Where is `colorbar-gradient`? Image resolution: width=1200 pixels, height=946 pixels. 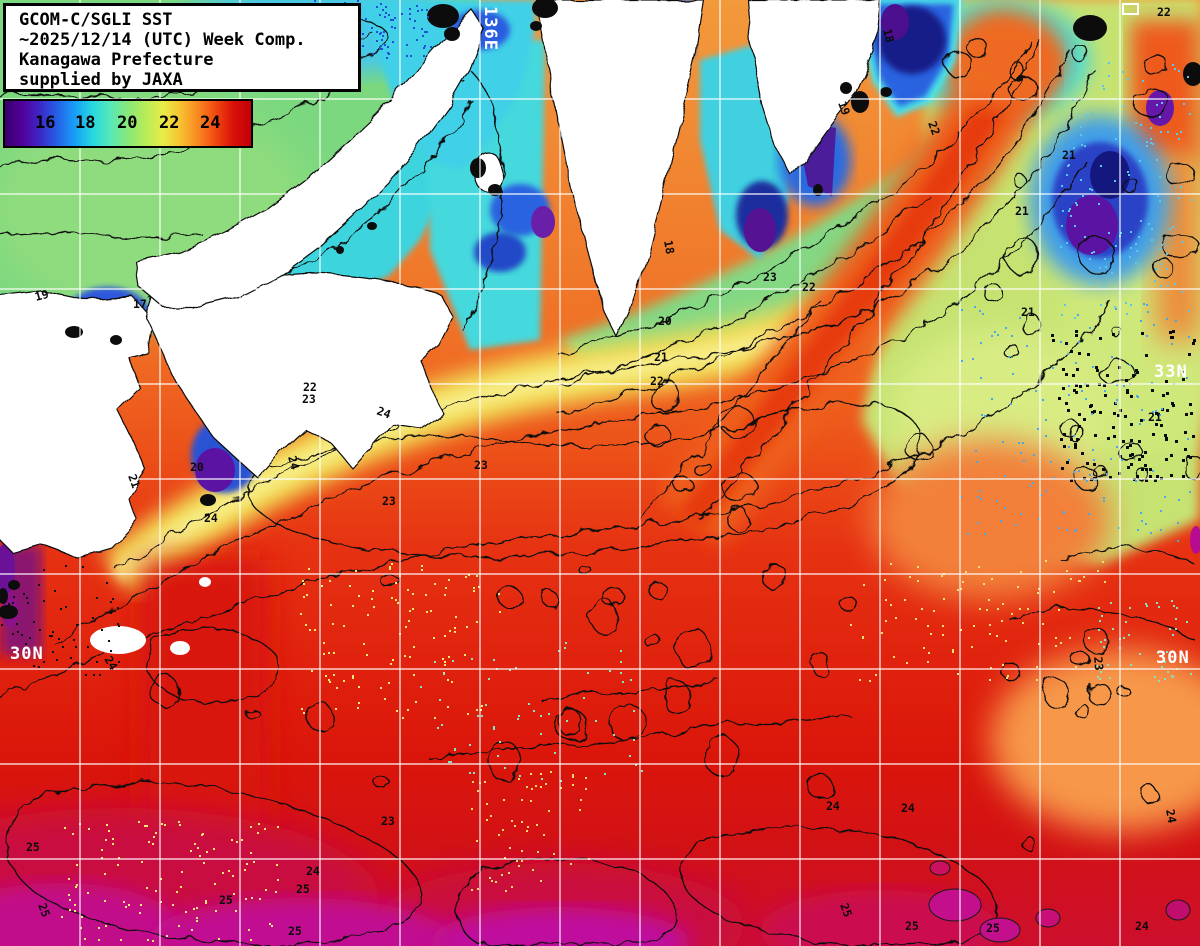
colorbar-gradient is located at coordinates (128, 123).